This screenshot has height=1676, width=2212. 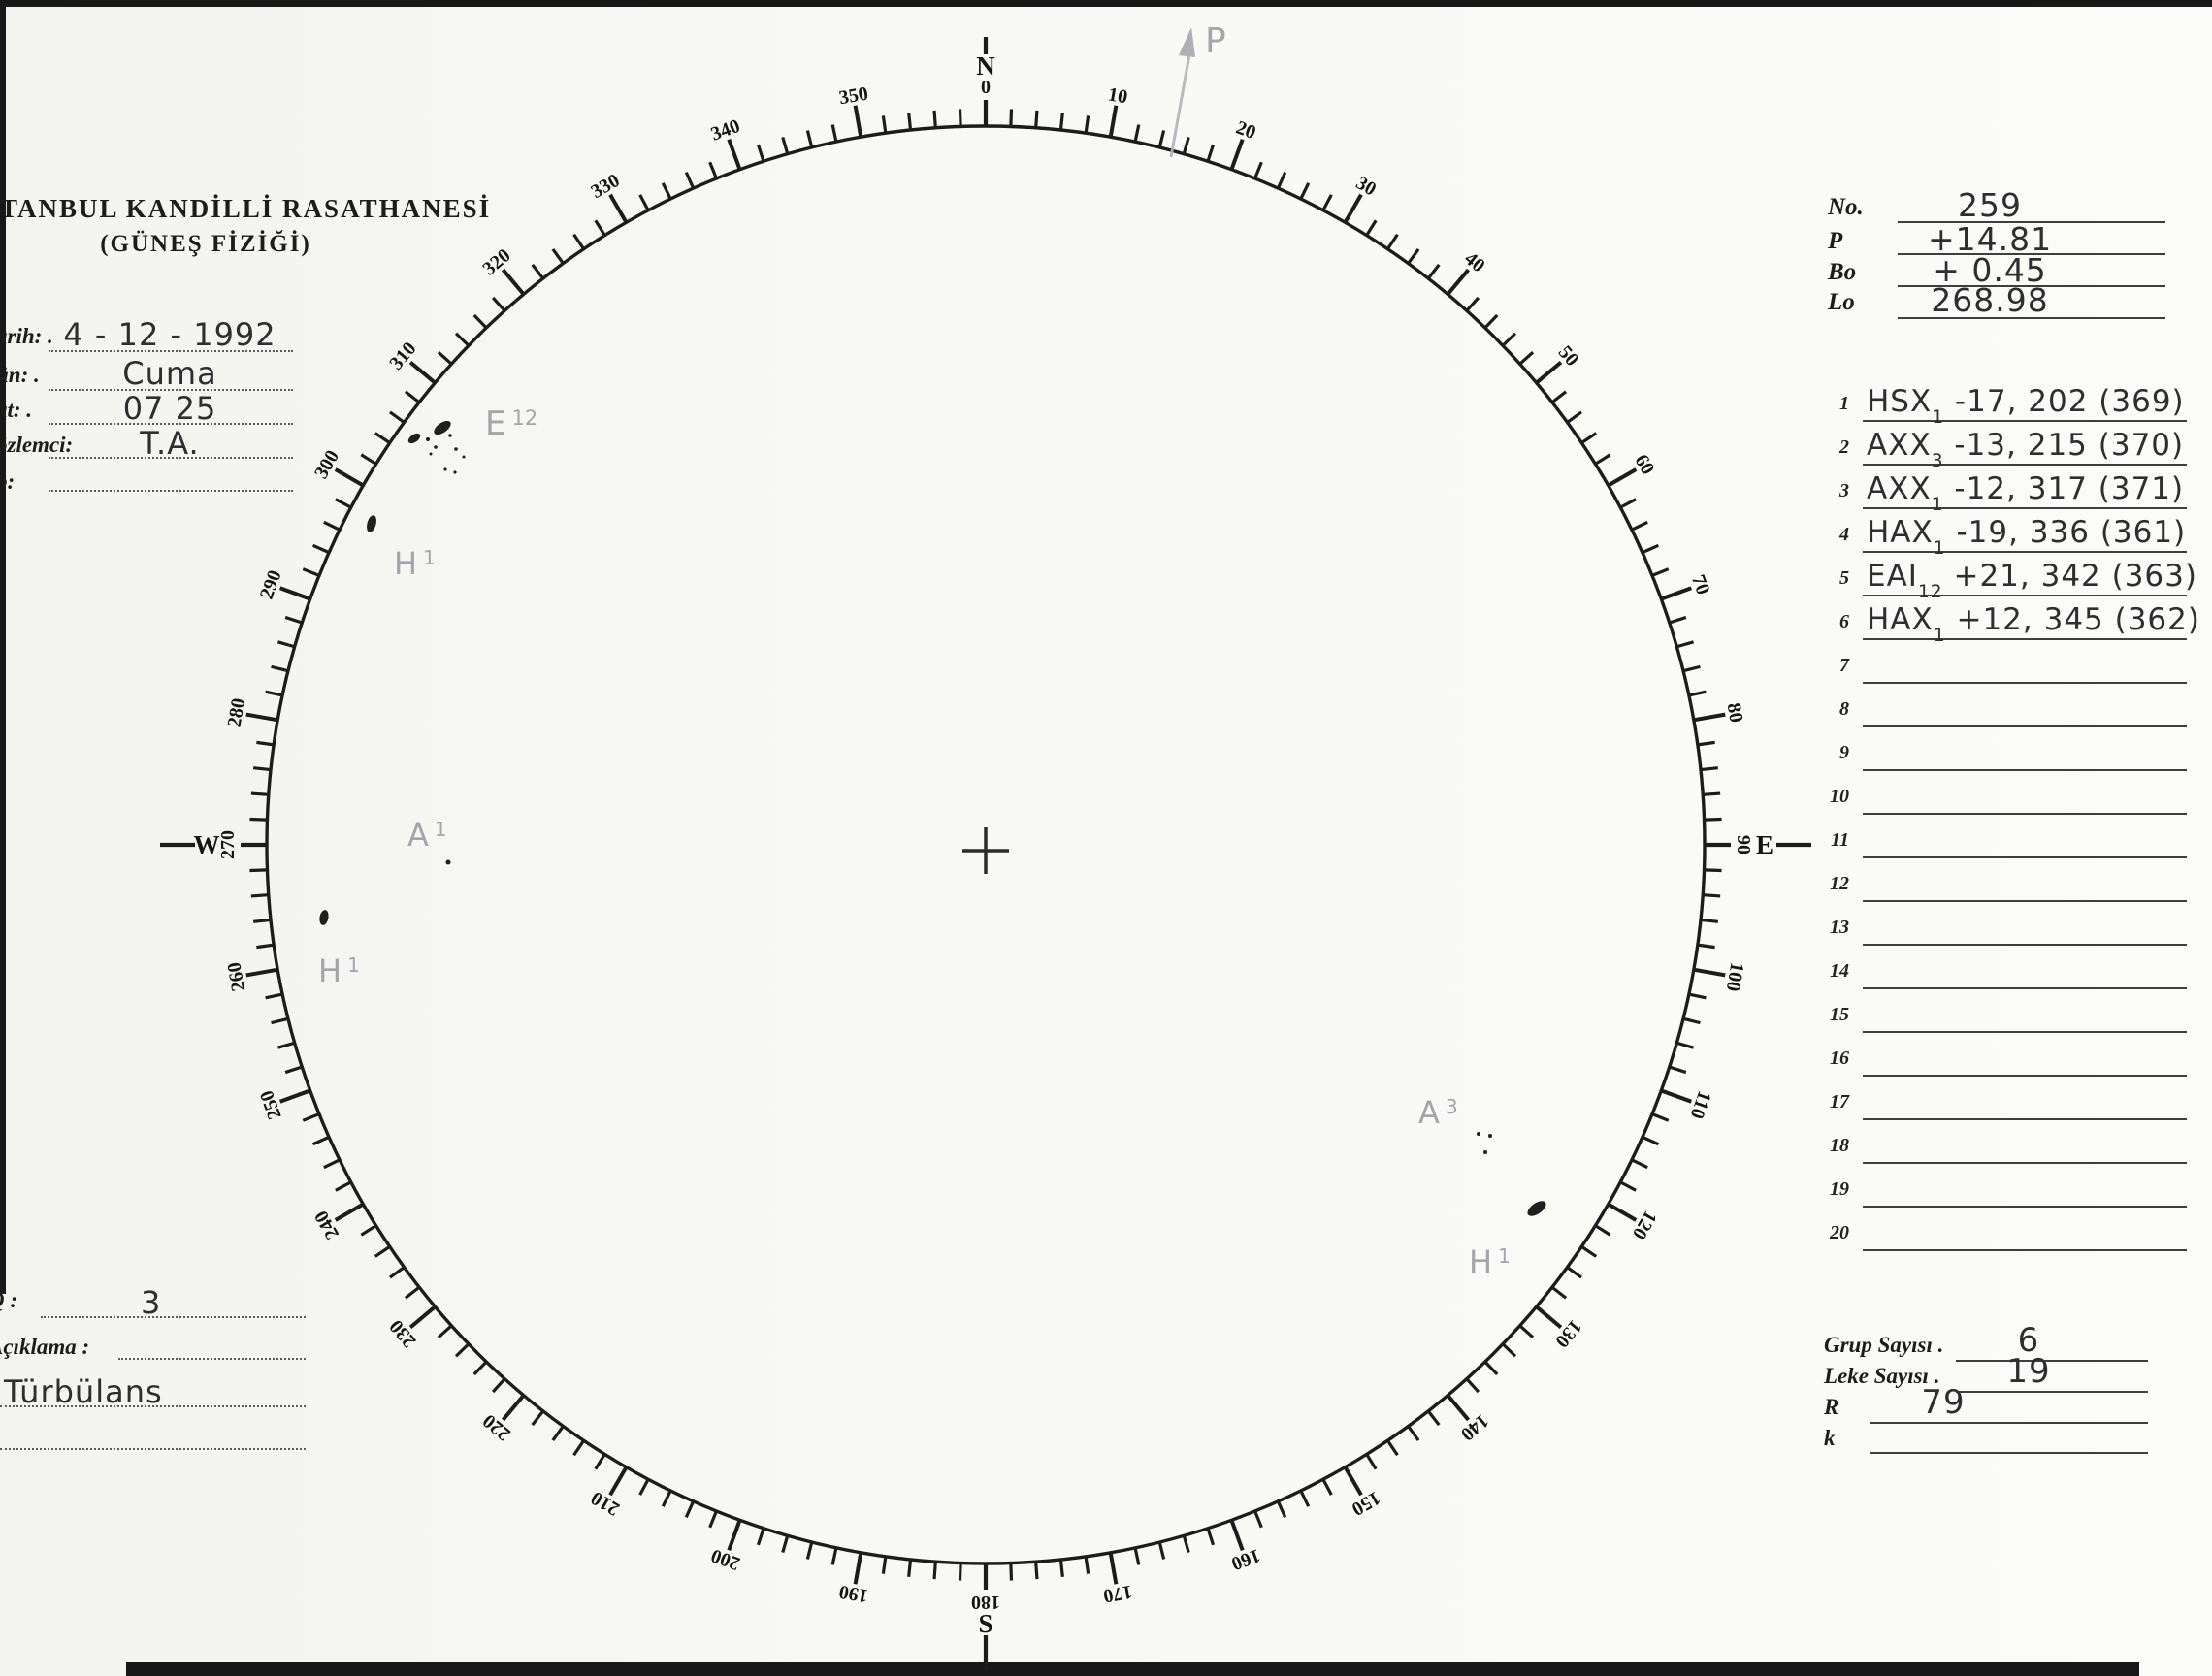 What do you see at coordinates (1832, 1407) in the screenshot?
I see `summary-label: R` at bounding box center [1832, 1407].